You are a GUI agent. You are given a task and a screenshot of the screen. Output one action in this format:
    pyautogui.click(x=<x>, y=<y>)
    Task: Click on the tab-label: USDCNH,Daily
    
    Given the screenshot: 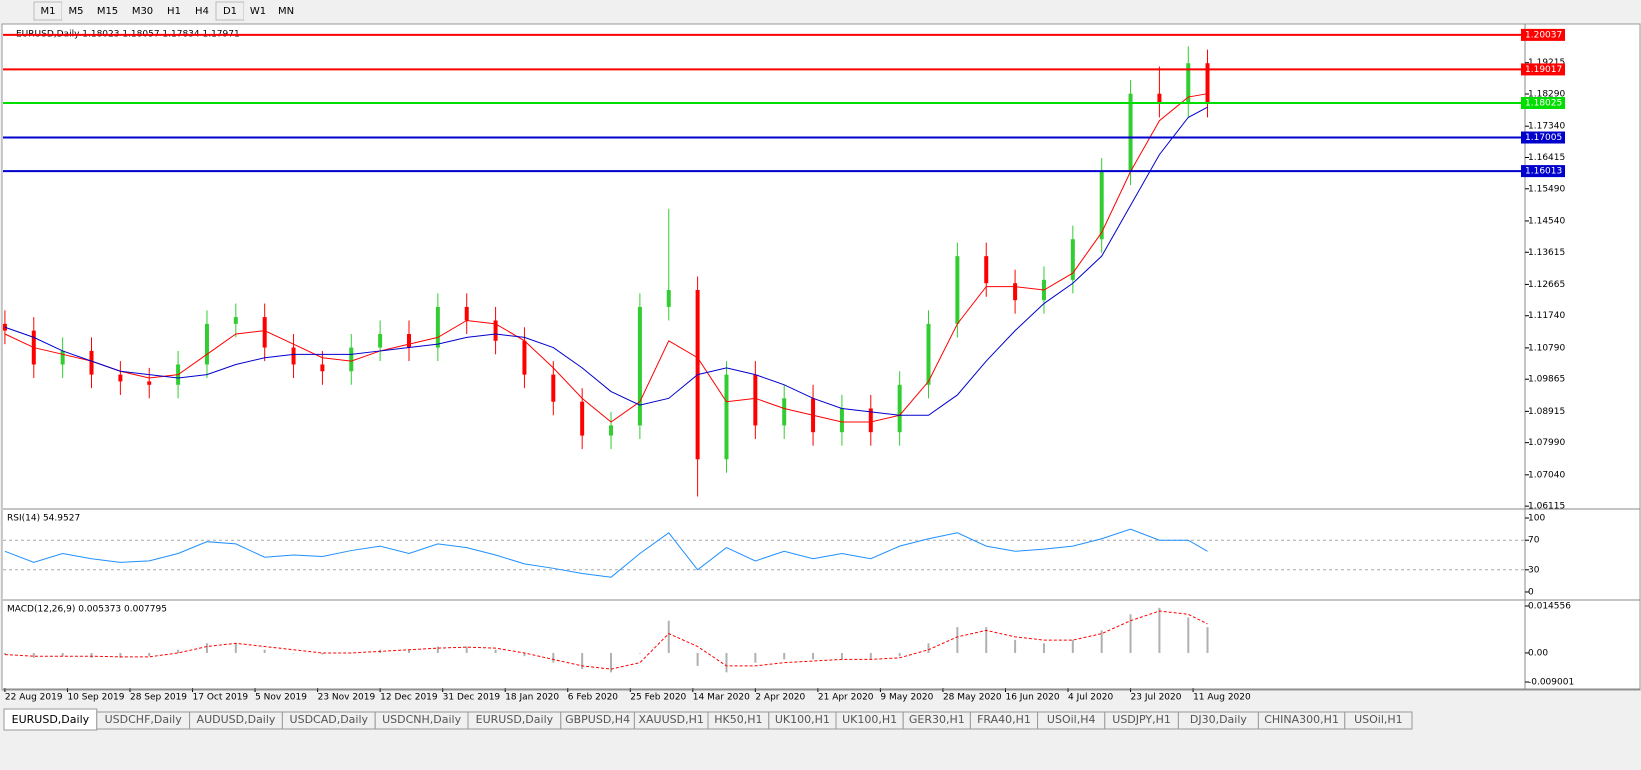 What is the action you would take?
    pyautogui.click(x=422, y=719)
    